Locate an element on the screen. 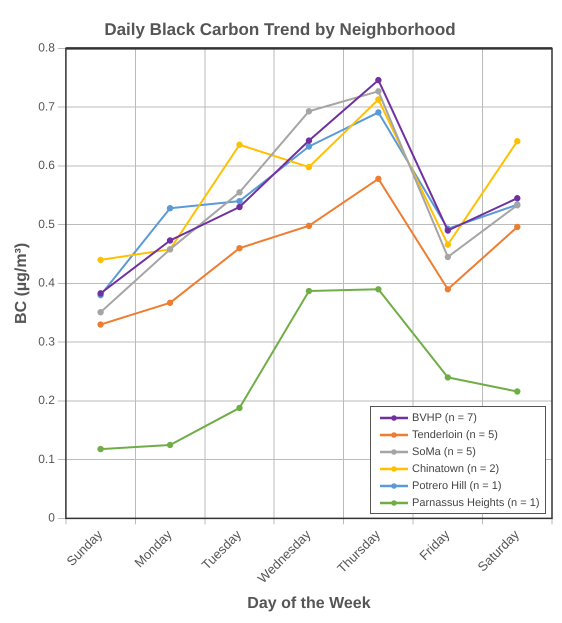  legend-label: BVHP (n = 7) is located at coordinates (444, 418).